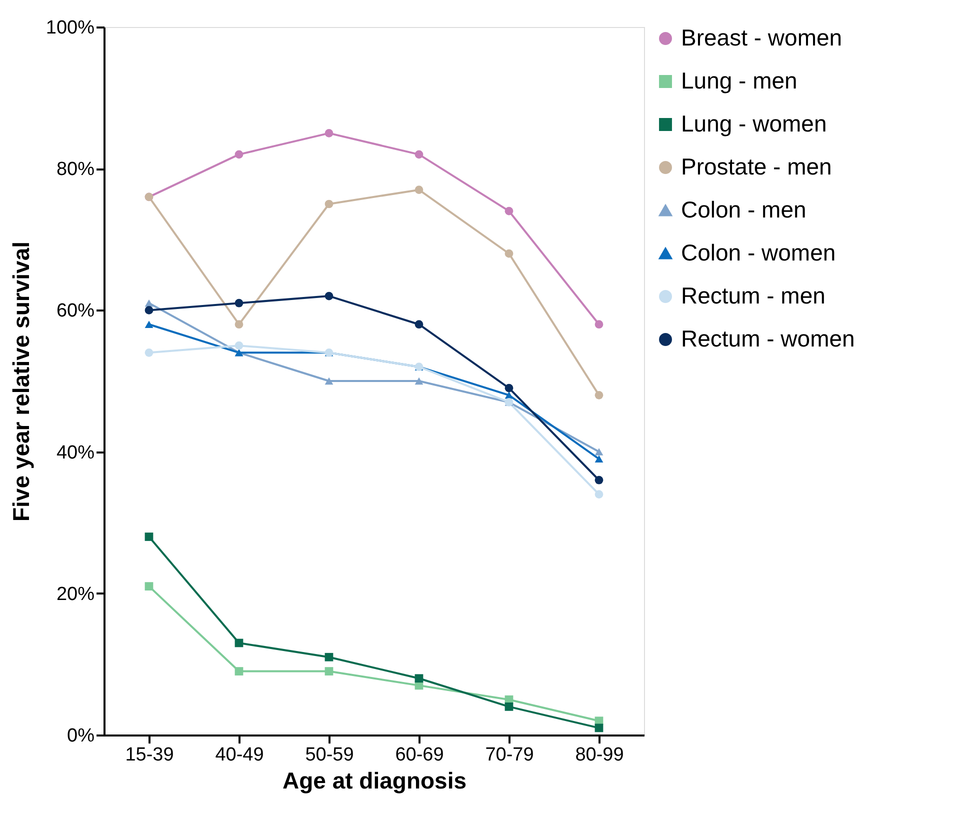 The image size is (974, 823). I want to click on legend-label: Rectum - women, so click(768, 339).